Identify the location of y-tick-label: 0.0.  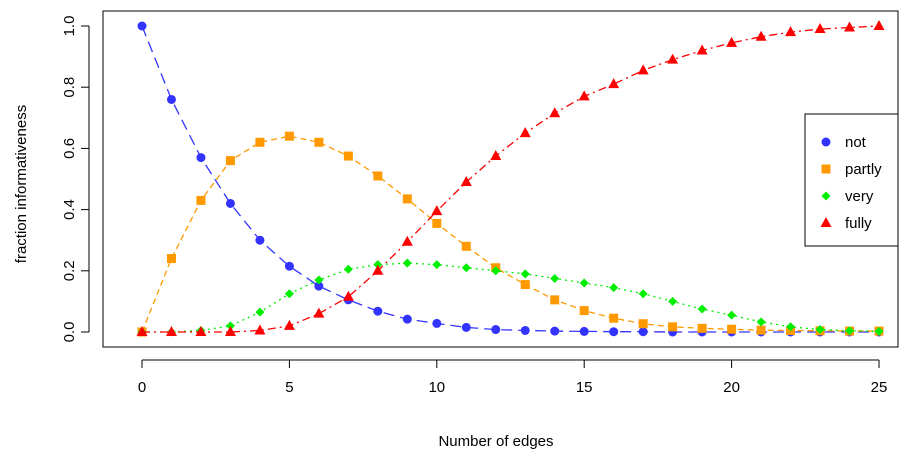
(69, 332).